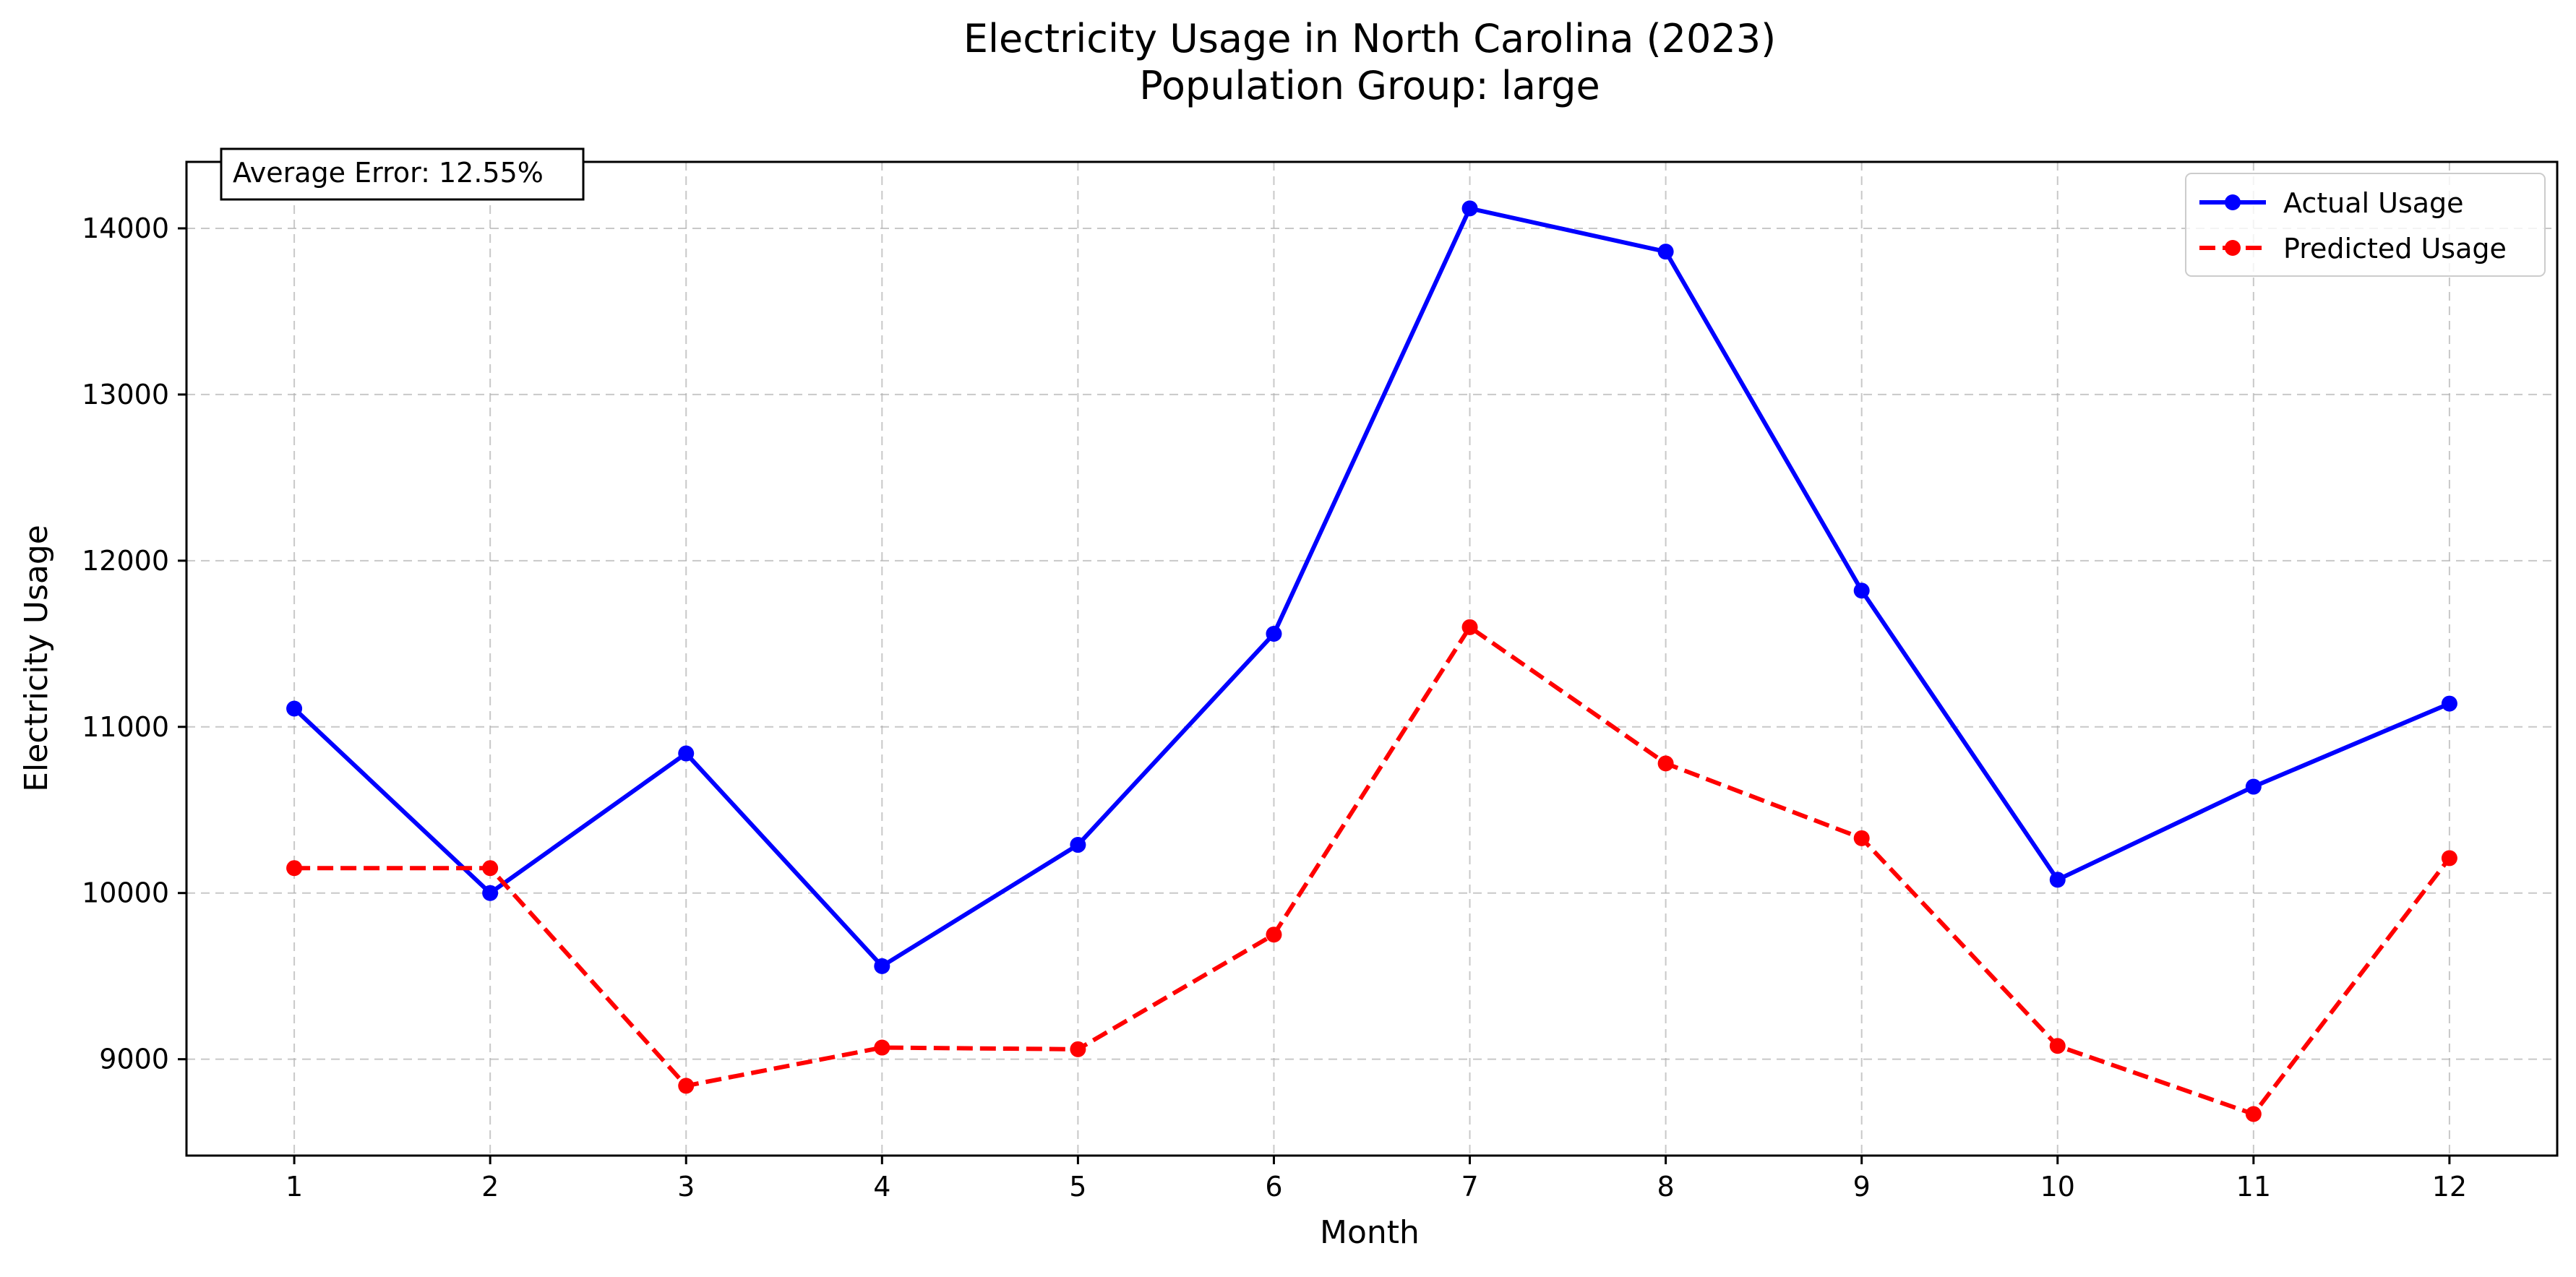  I want to click on y-tick-label: 11000, so click(126, 727).